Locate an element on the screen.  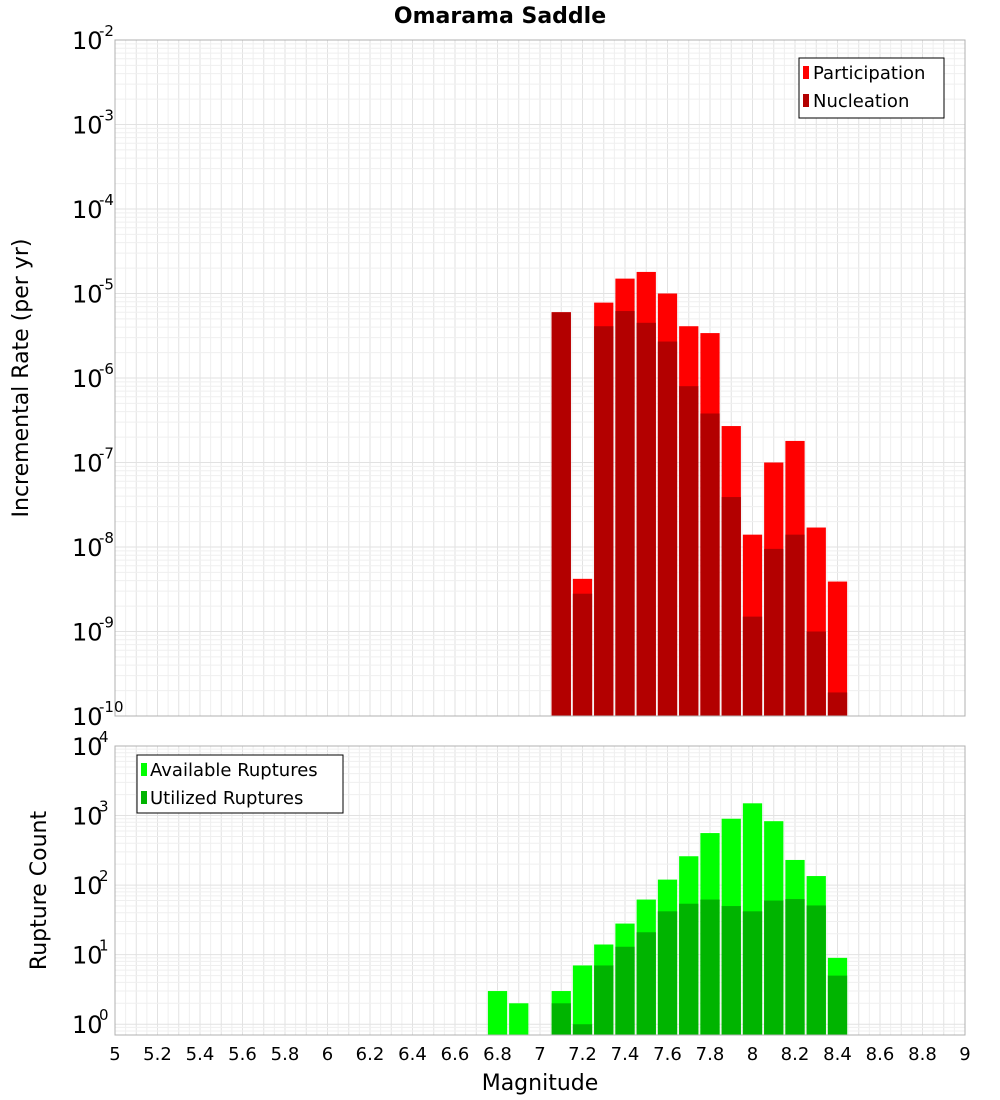
y-tick-exponent: -3 is located at coordinates (106, 116).